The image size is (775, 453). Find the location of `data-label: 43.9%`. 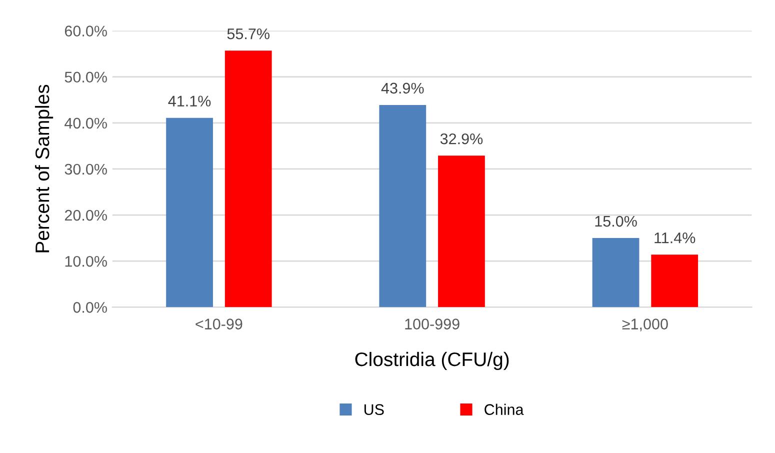

data-label: 43.9% is located at coordinates (402, 88).